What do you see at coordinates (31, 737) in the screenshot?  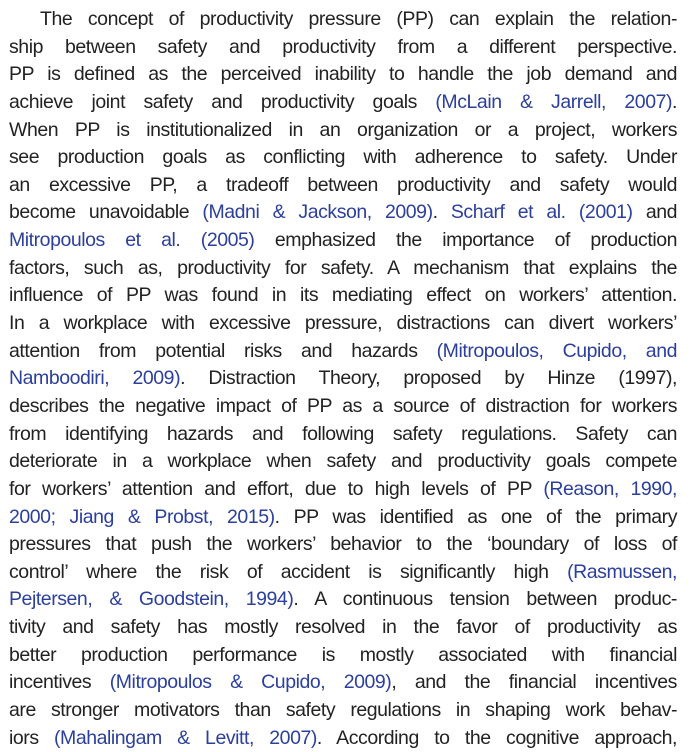 I see `text-segment: iors` at bounding box center [31, 737].